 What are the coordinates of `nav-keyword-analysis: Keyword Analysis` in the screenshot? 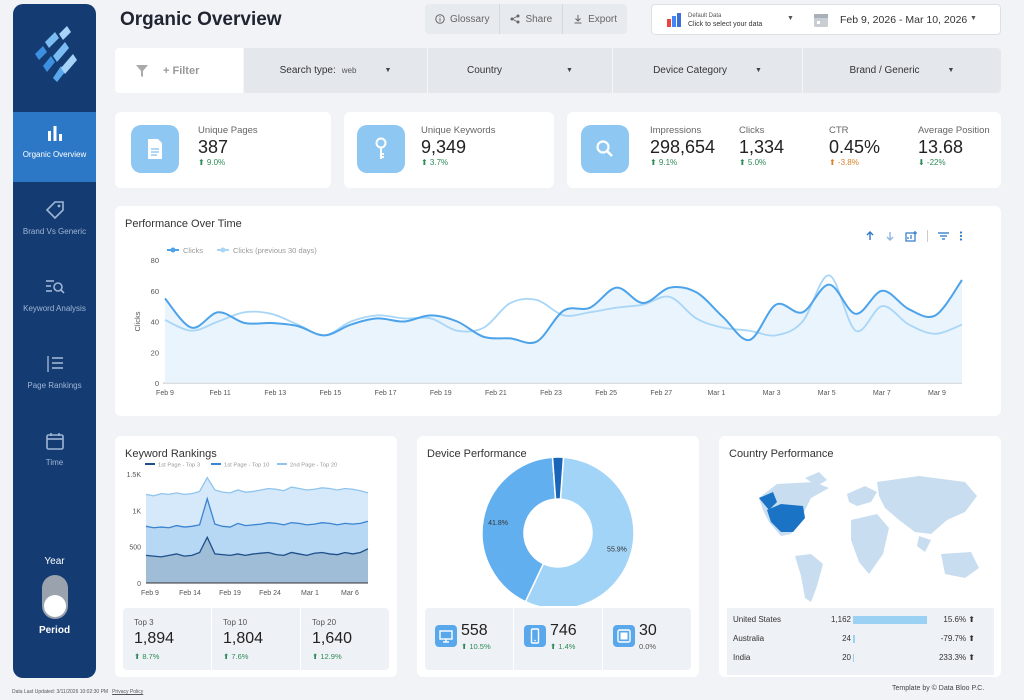 It's located at (54, 301).